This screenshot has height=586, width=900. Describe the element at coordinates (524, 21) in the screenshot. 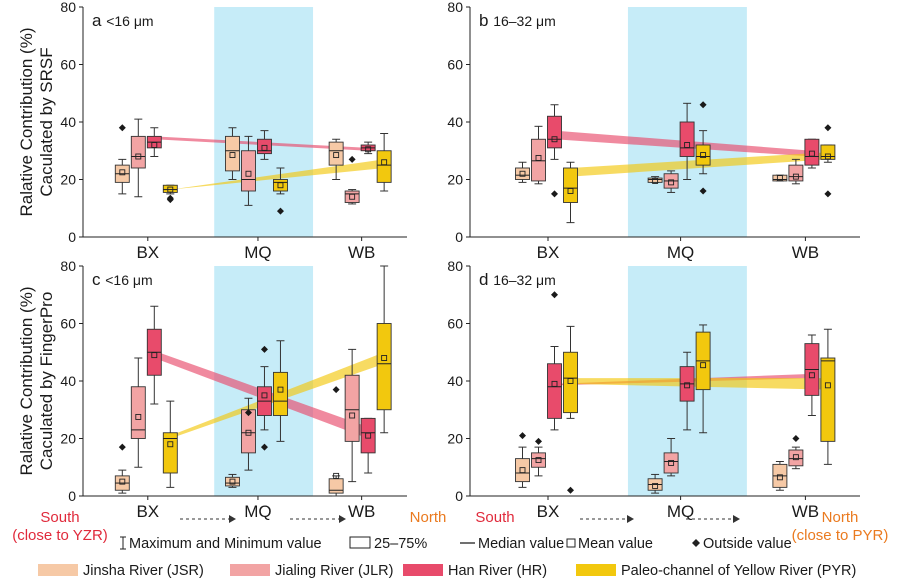

I see `panel-size-label: 16–32 μm` at that location.